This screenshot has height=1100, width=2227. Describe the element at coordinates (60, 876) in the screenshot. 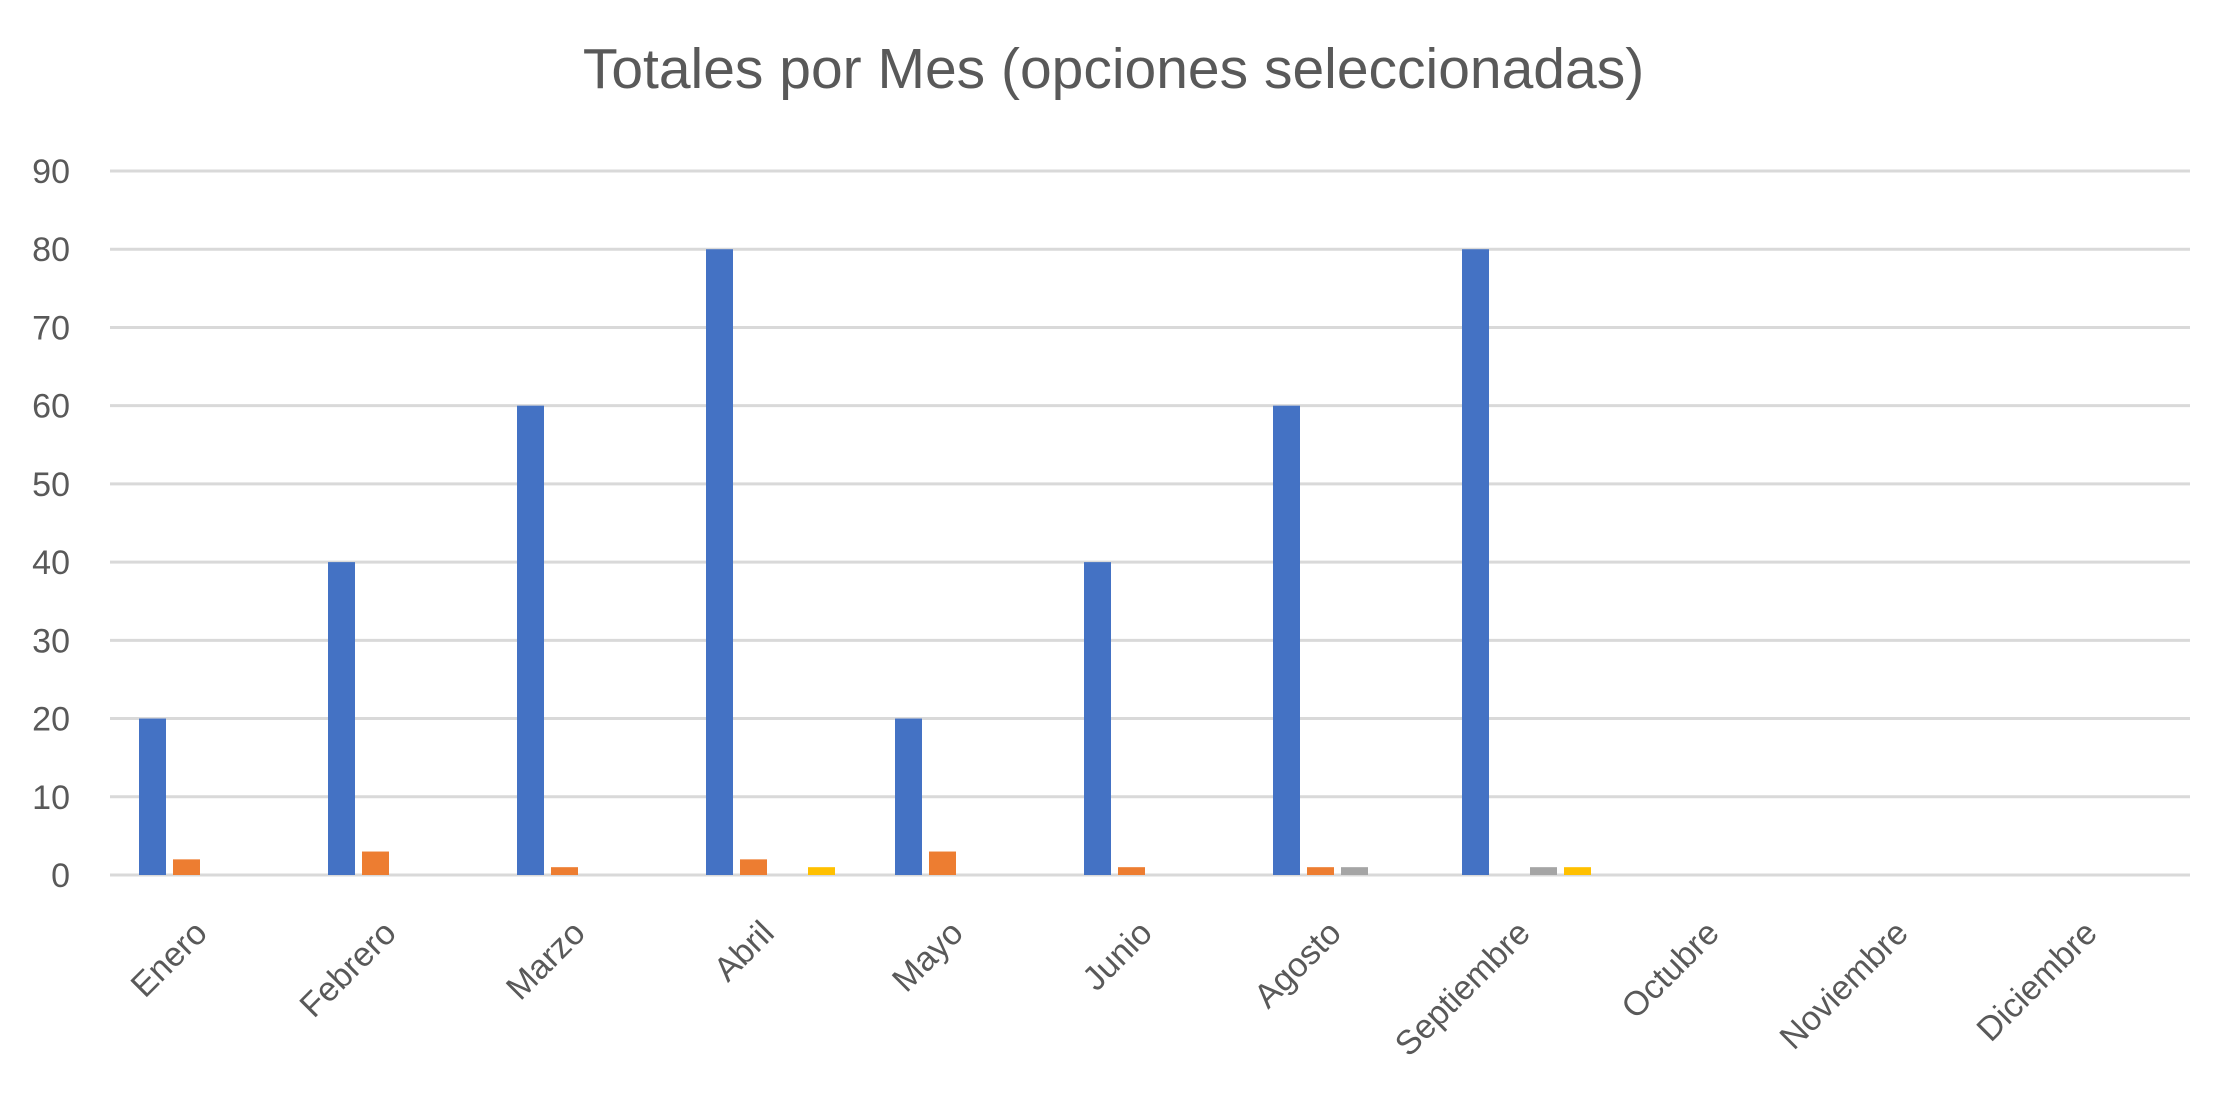

I see `y-tick-label: 0` at that location.